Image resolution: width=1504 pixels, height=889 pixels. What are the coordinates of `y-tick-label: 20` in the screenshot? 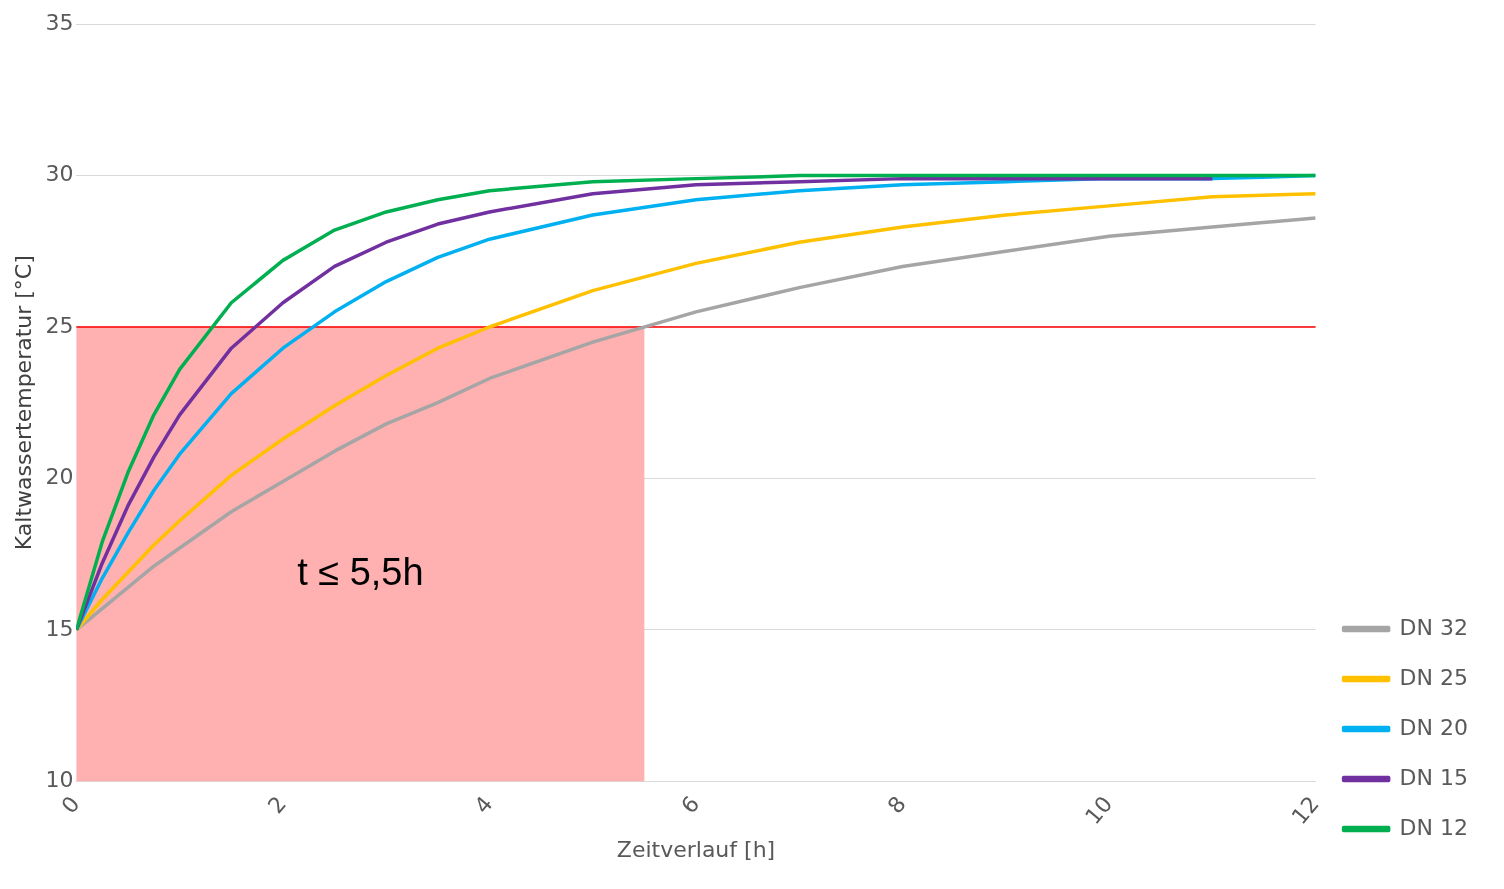 It's located at (59, 477).